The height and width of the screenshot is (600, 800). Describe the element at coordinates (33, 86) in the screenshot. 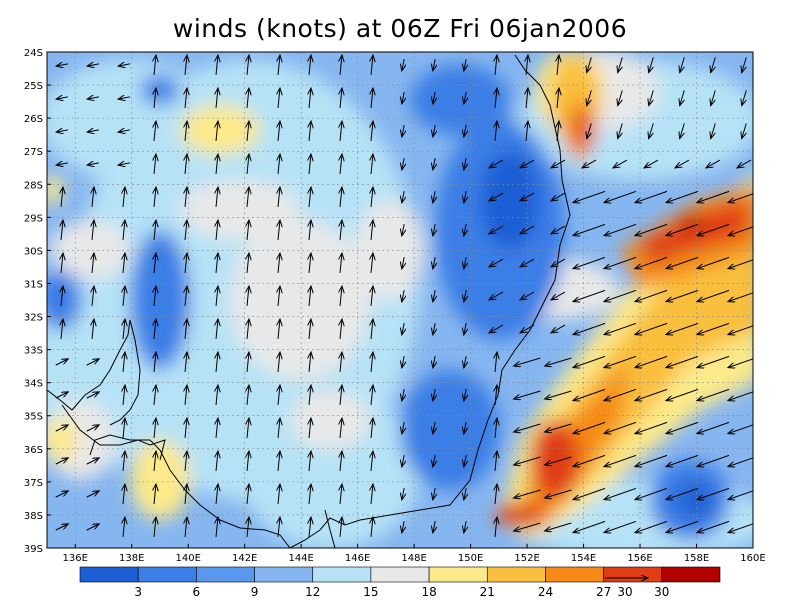

I see `lat-tick-label: 25S` at that location.